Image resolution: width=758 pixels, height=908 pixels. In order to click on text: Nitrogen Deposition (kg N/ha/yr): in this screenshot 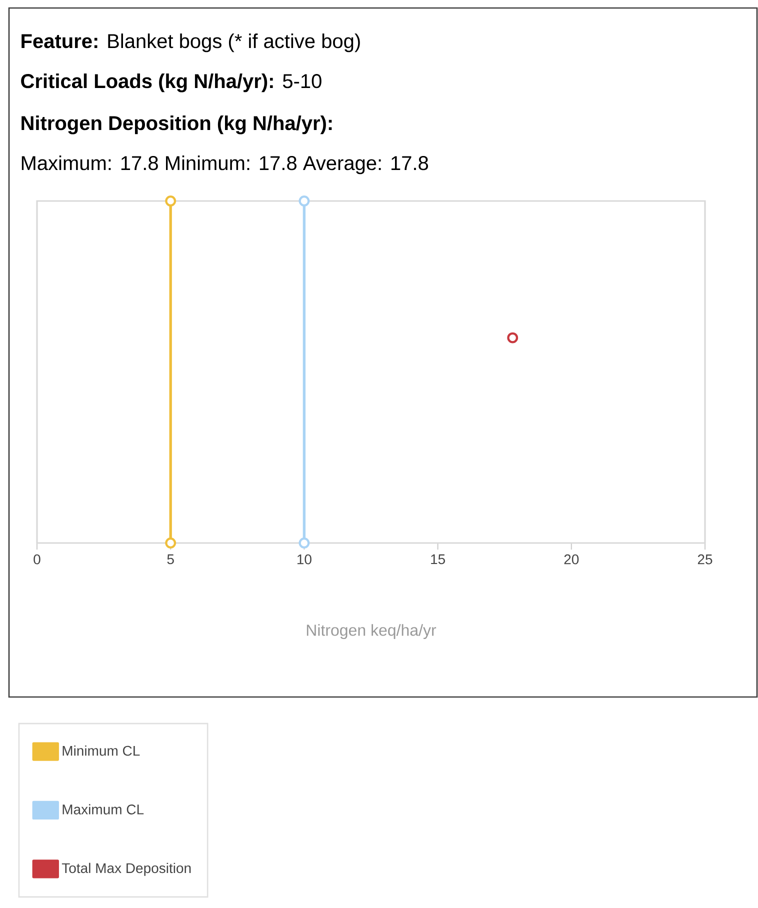, I will do `click(177, 125)`.